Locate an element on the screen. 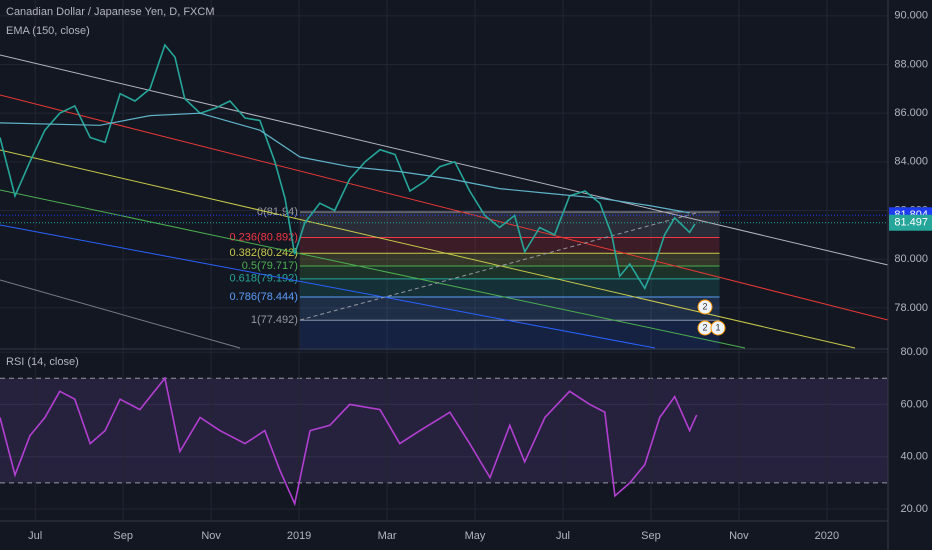 The width and height of the screenshot is (932, 550). y-tick-label: 20.00 is located at coordinates (914, 509).